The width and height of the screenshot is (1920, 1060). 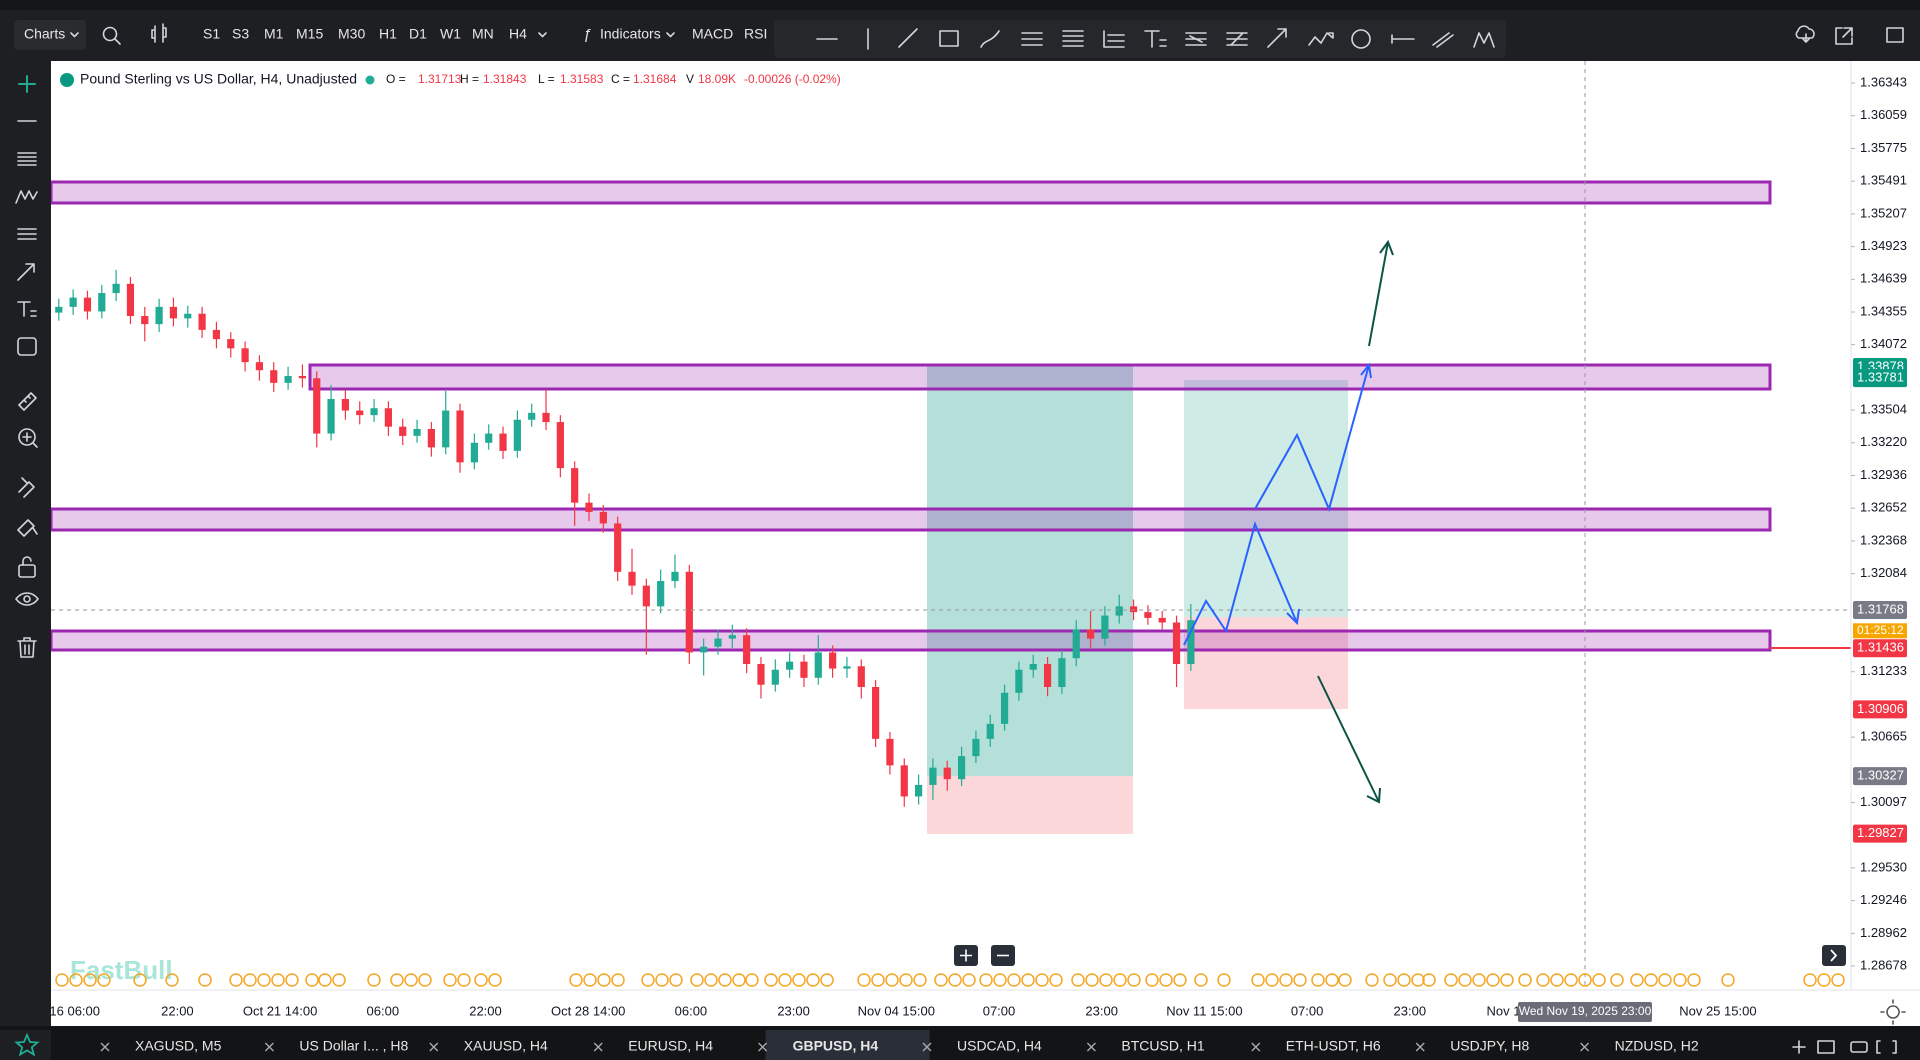 What do you see at coordinates (27, 571) in the screenshot?
I see `lock-tool` at bounding box center [27, 571].